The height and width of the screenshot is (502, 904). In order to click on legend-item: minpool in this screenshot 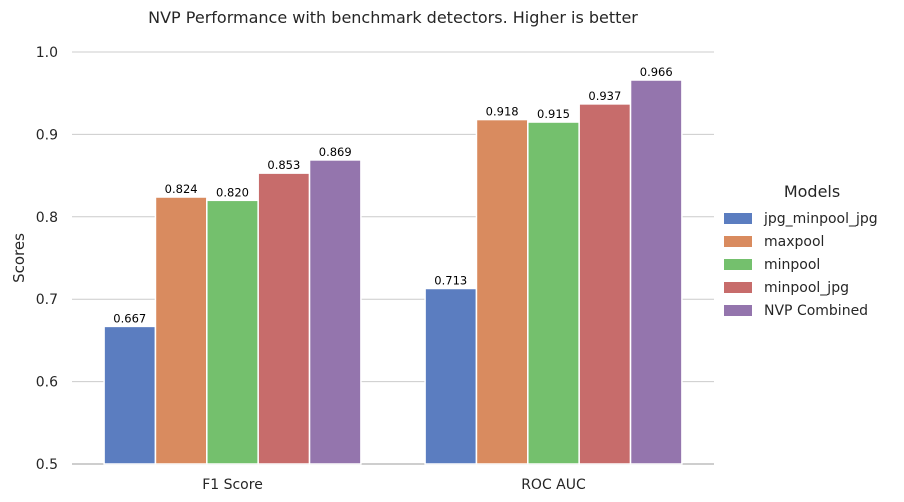, I will do `click(812, 264)`.